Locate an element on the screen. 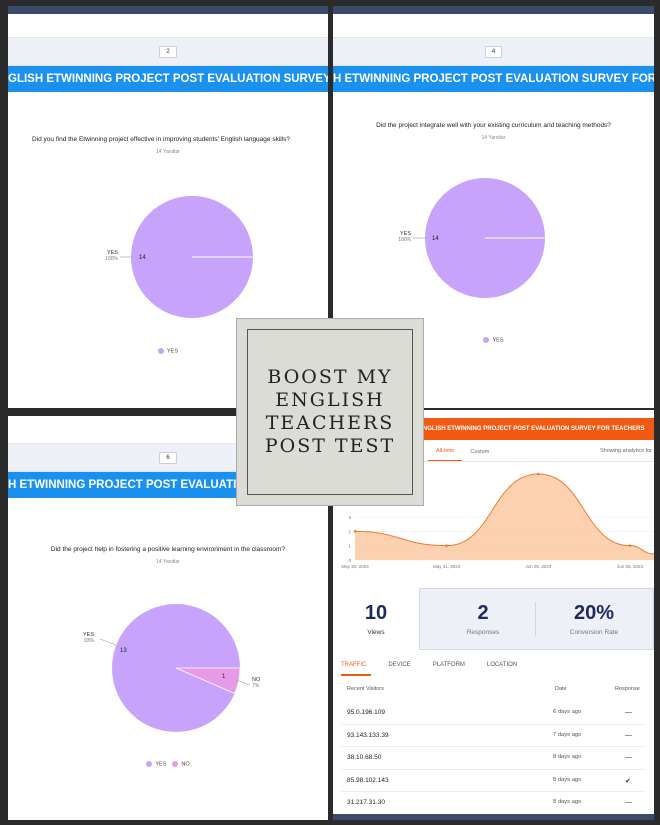  stat-value: 20% is located at coordinates (594, 613).